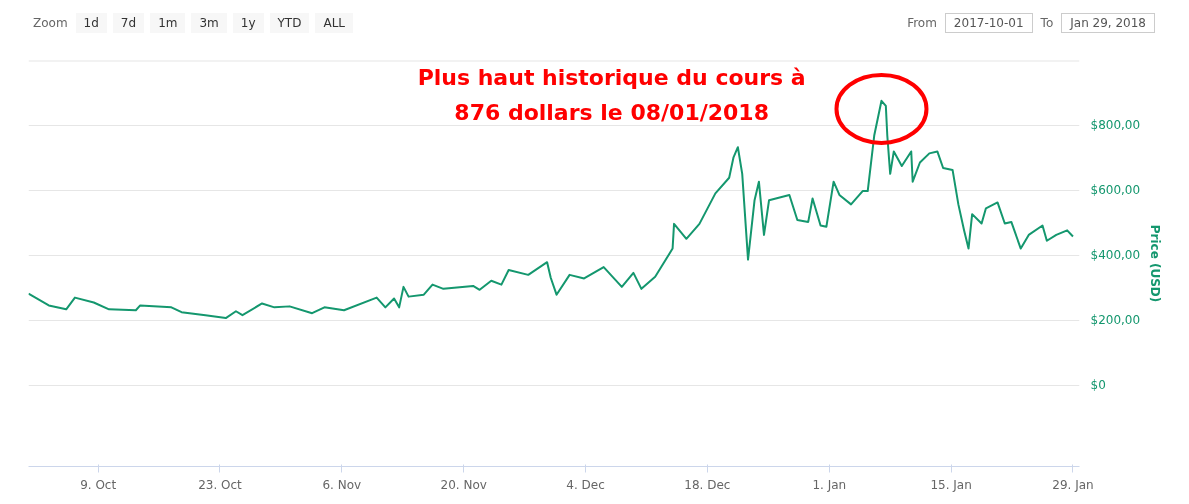  Describe the element at coordinates (1047, 23) in the screenshot. I see `text: To` at that location.